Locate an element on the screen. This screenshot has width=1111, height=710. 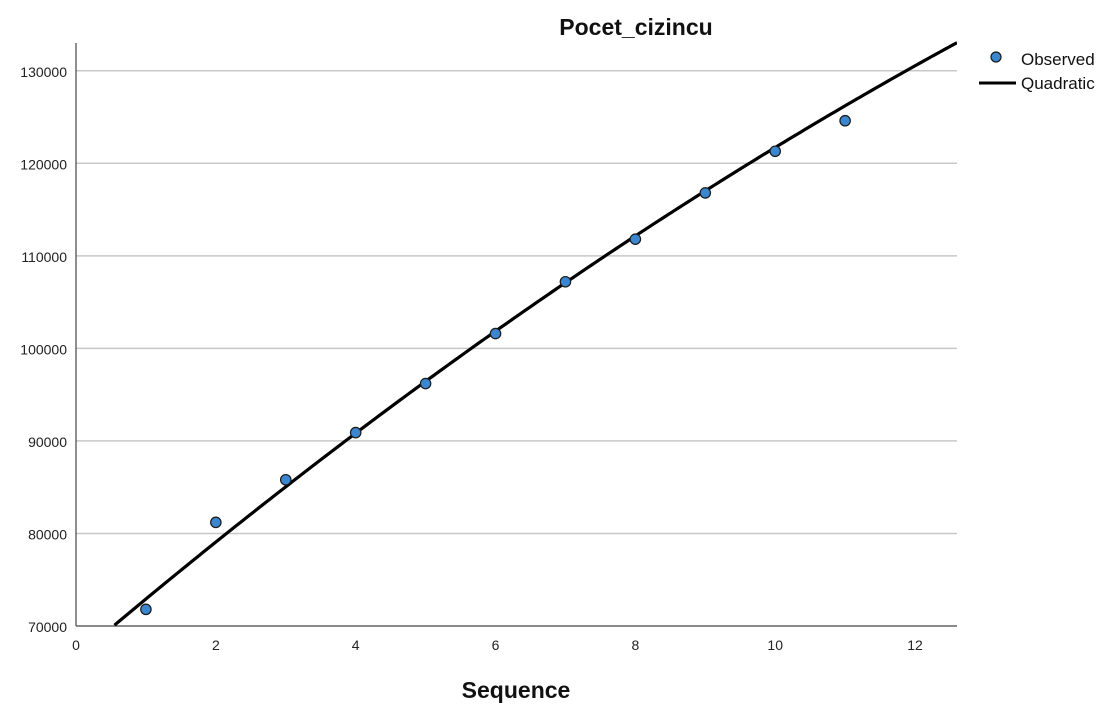
x-axis-label: Sequence is located at coordinates (516, 690).